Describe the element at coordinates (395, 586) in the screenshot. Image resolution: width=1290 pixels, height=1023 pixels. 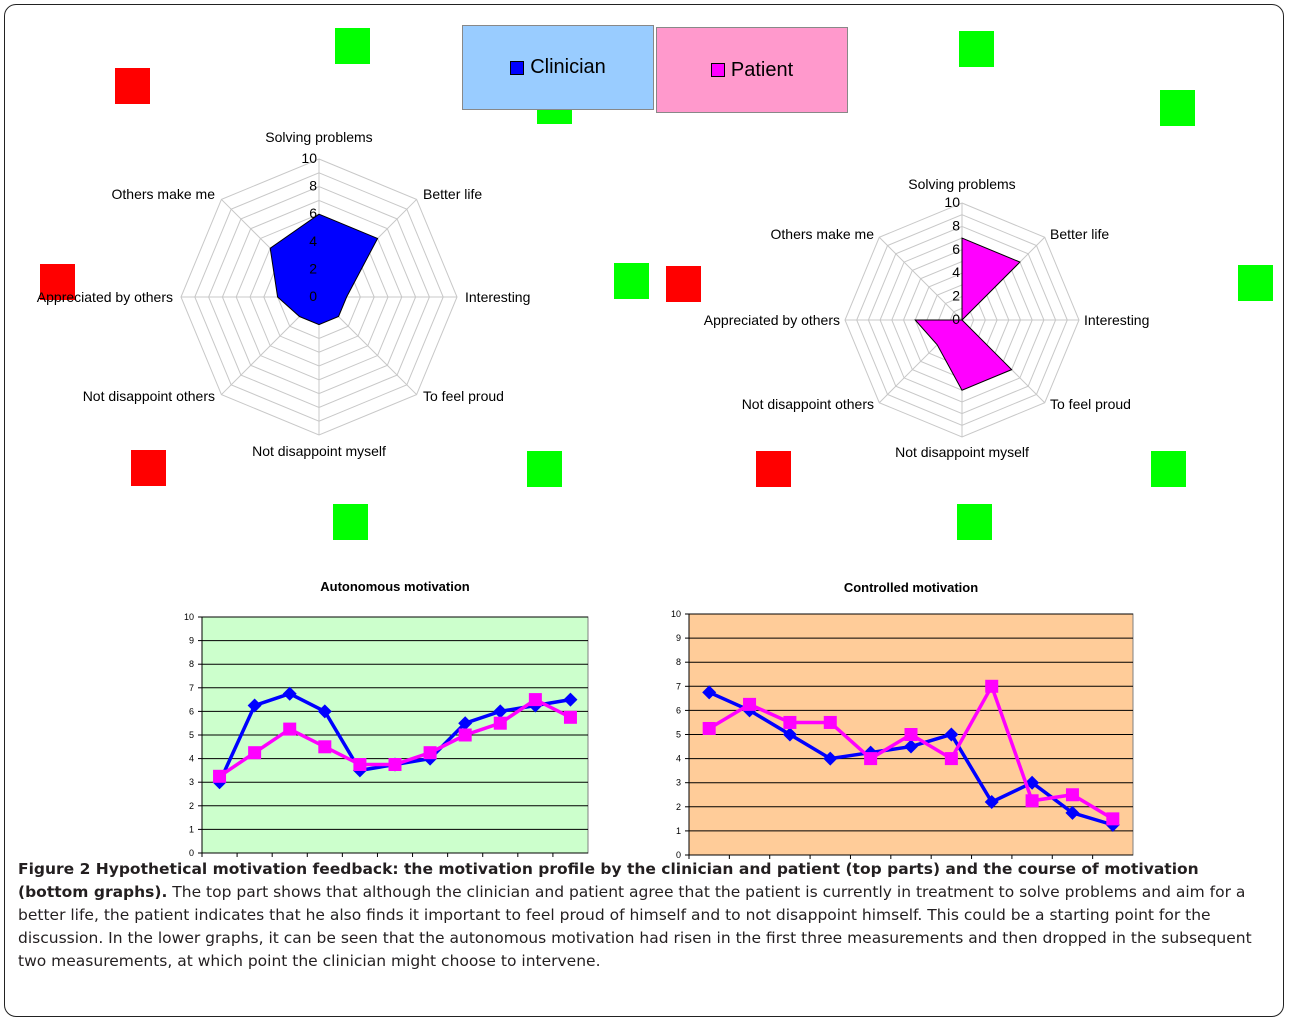
I see `chart-title: Autonomous motivation` at that location.